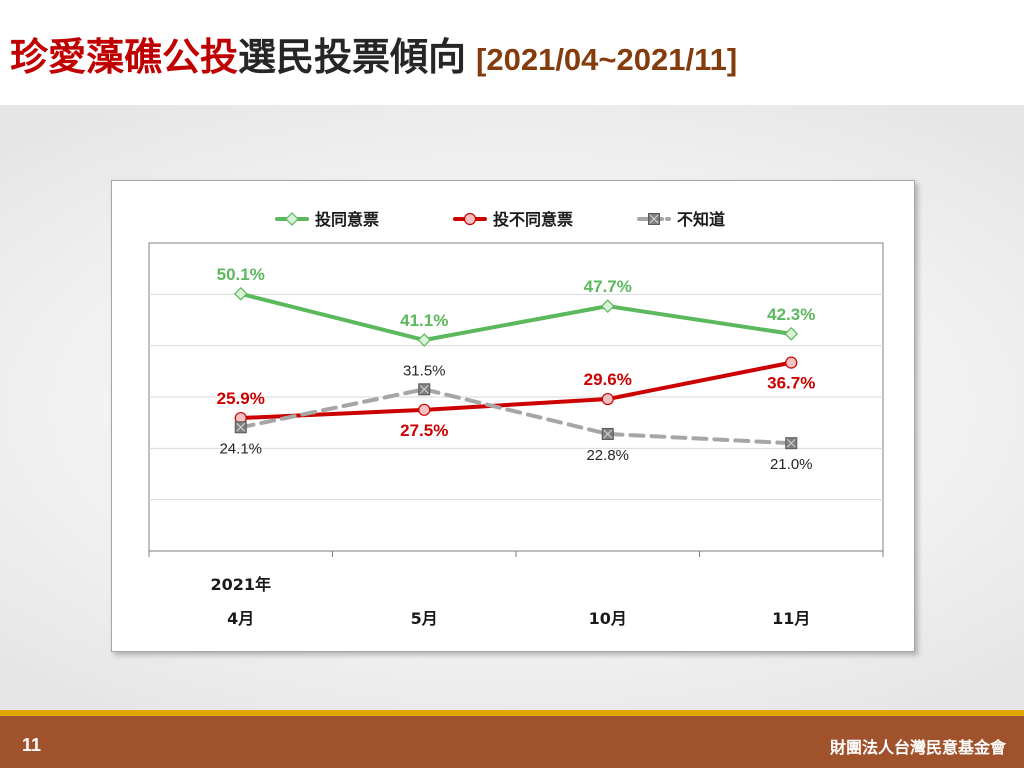  I want to click on data-label-0: 42.3%, so click(791, 314).